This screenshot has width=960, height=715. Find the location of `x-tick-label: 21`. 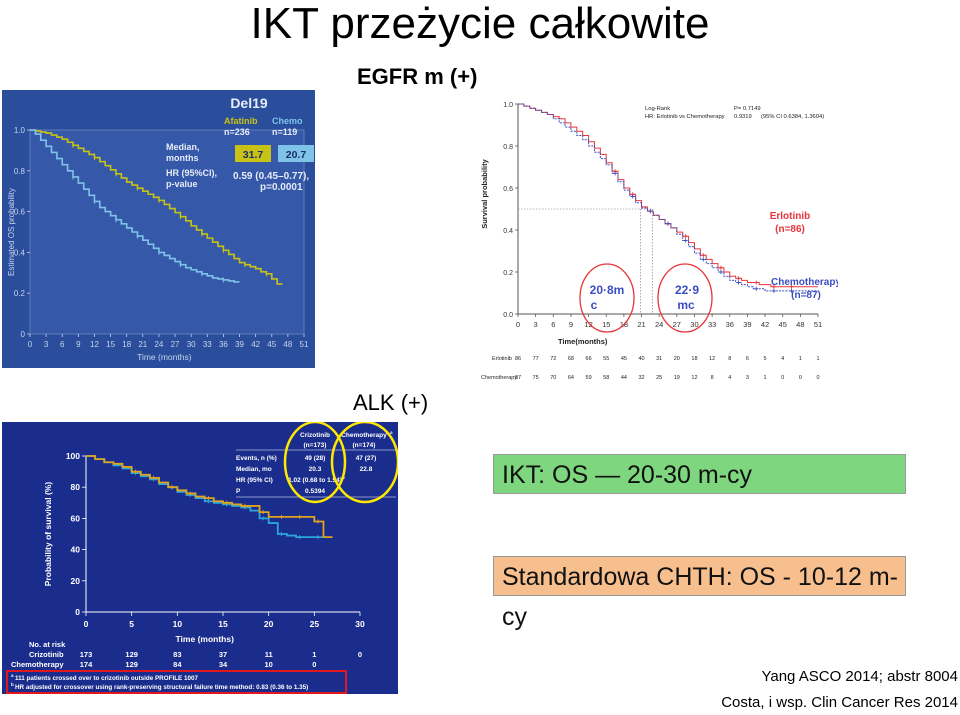

x-tick-label: 21 is located at coordinates (641, 324).